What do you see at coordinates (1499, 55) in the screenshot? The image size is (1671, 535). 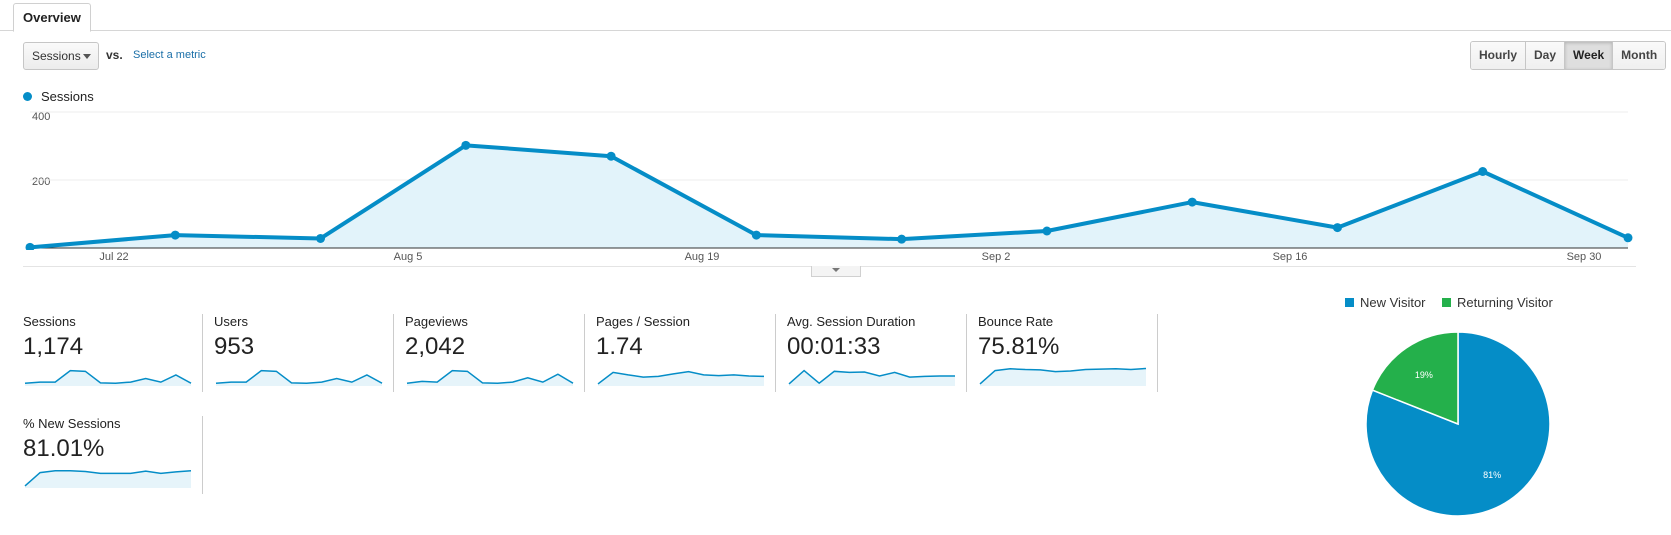 I see `period-hourly-button: Hourly` at bounding box center [1499, 55].